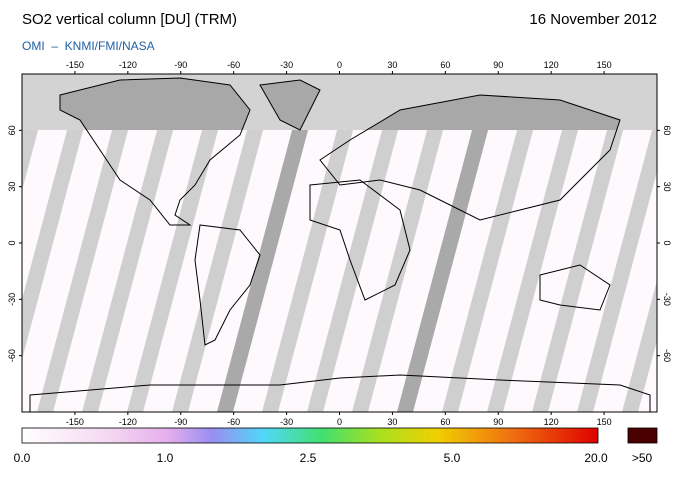  What do you see at coordinates (642, 458) in the screenshot?
I see `colorbar-overflow-label: >50` at bounding box center [642, 458].